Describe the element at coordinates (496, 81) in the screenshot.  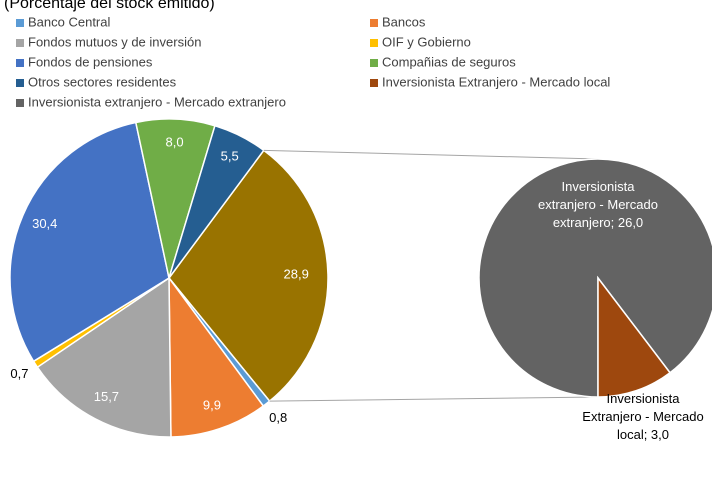
I see `legend-label: Inversionista Extranjero - Mercado local` at that location.